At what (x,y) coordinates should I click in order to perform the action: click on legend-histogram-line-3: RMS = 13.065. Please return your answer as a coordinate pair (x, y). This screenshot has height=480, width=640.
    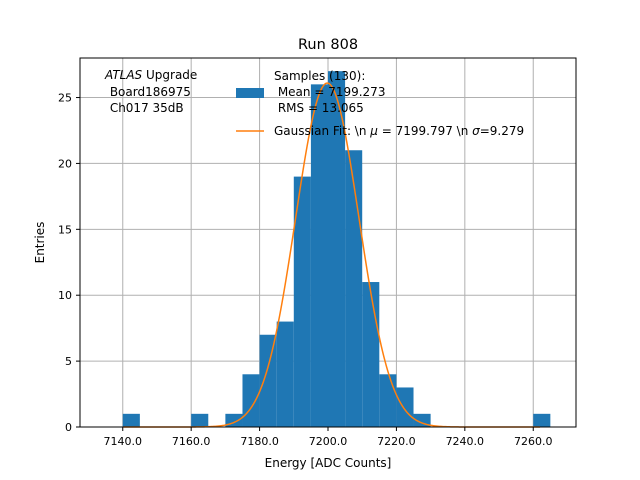
    Looking at the image, I should click on (319, 108).